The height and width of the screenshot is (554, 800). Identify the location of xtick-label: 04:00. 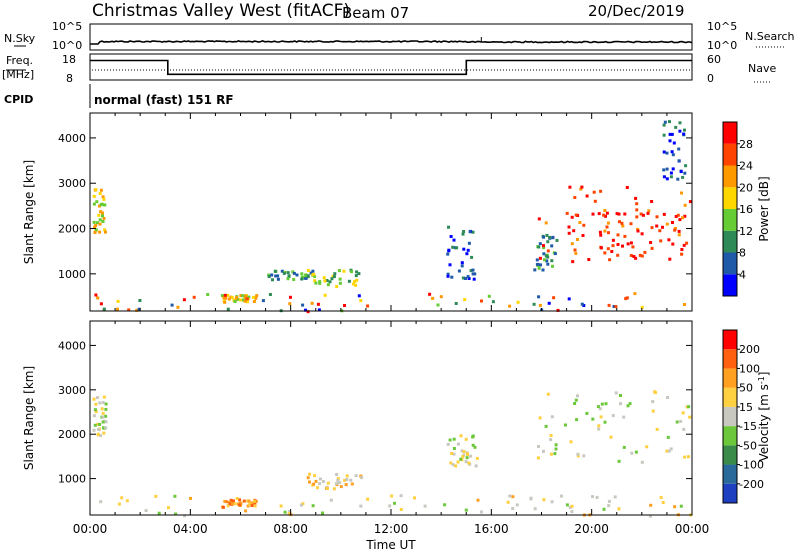
(190, 529).